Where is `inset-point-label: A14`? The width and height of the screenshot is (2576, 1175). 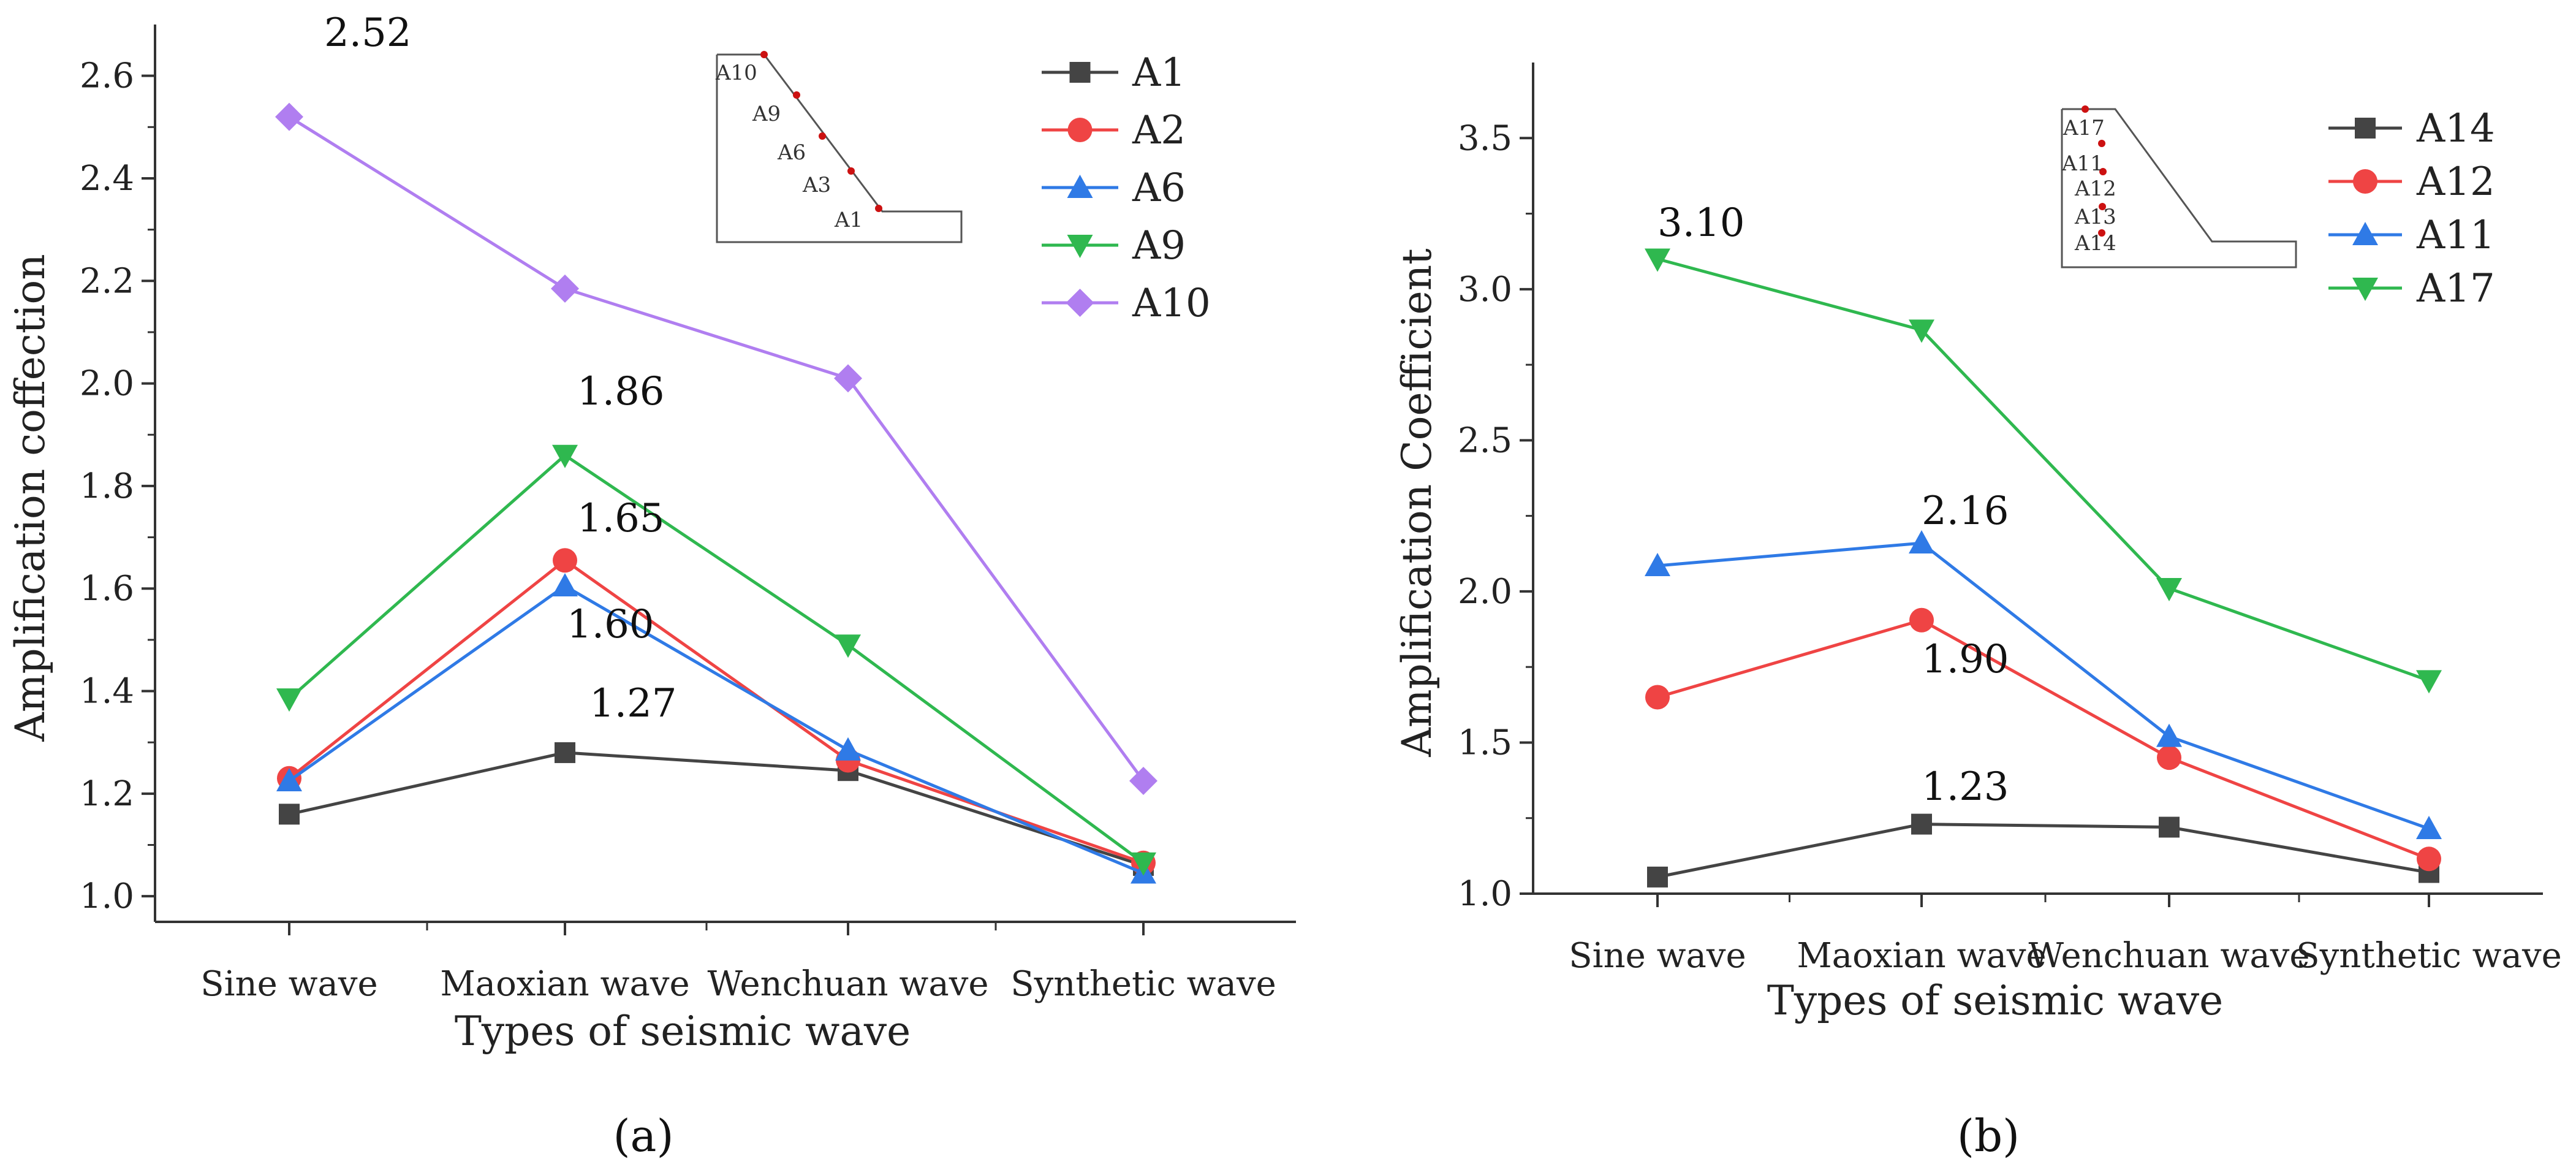
inset-point-label: A14 is located at coordinates (2095, 243).